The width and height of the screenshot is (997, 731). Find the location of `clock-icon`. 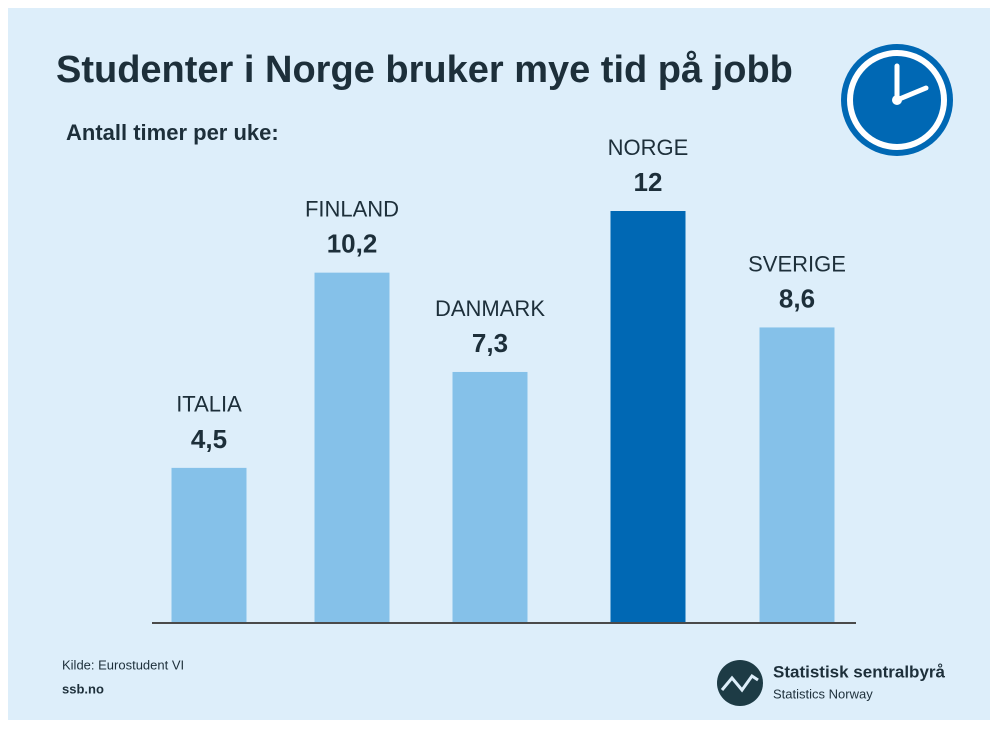

clock-icon is located at coordinates (897, 100).